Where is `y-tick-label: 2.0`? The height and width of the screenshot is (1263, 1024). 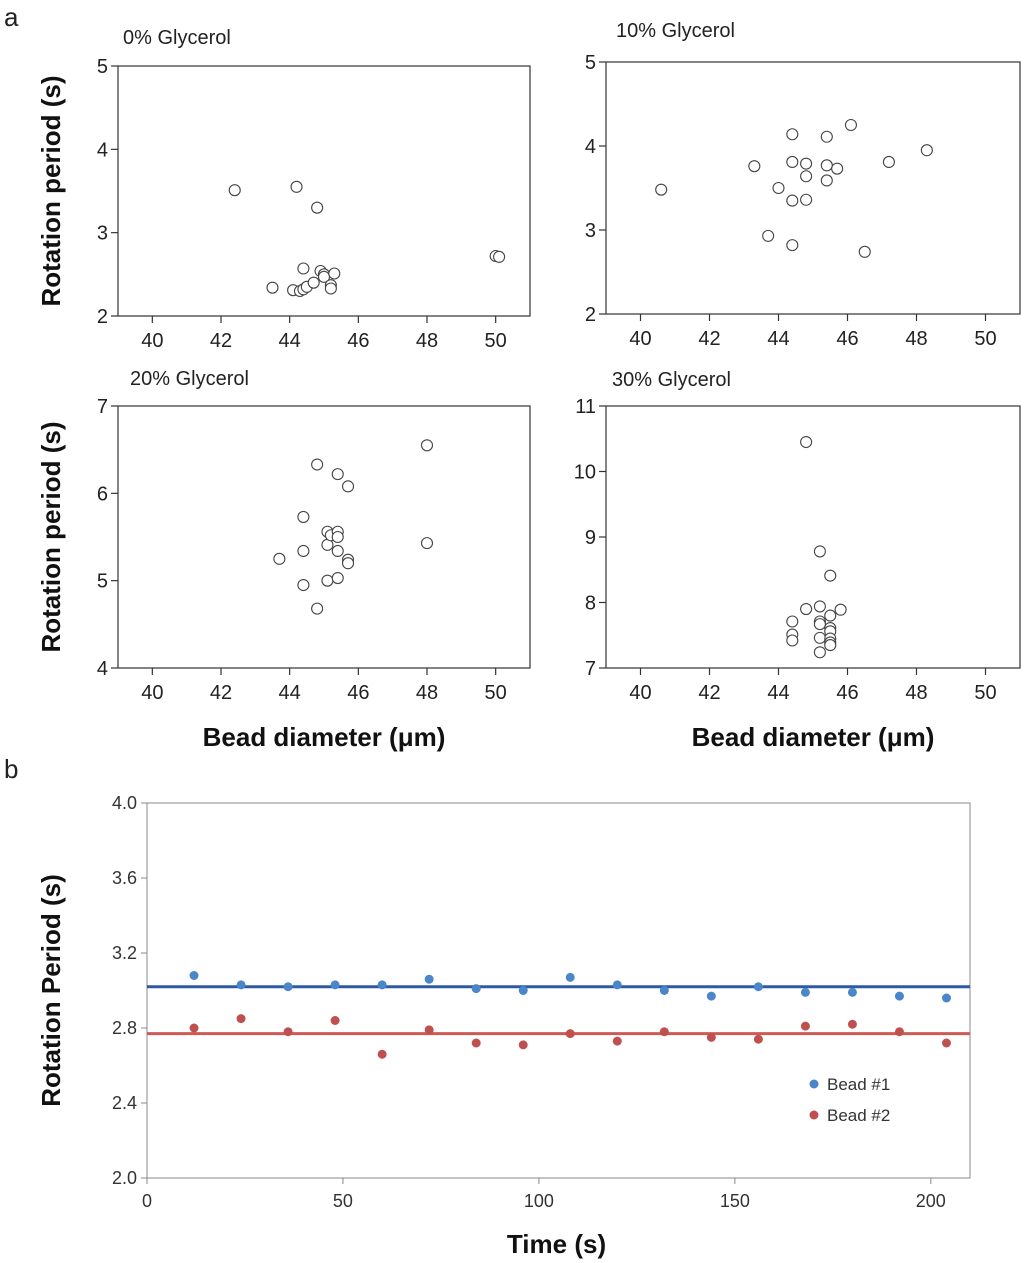 y-tick-label: 2.0 is located at coordinates (124, 1178).